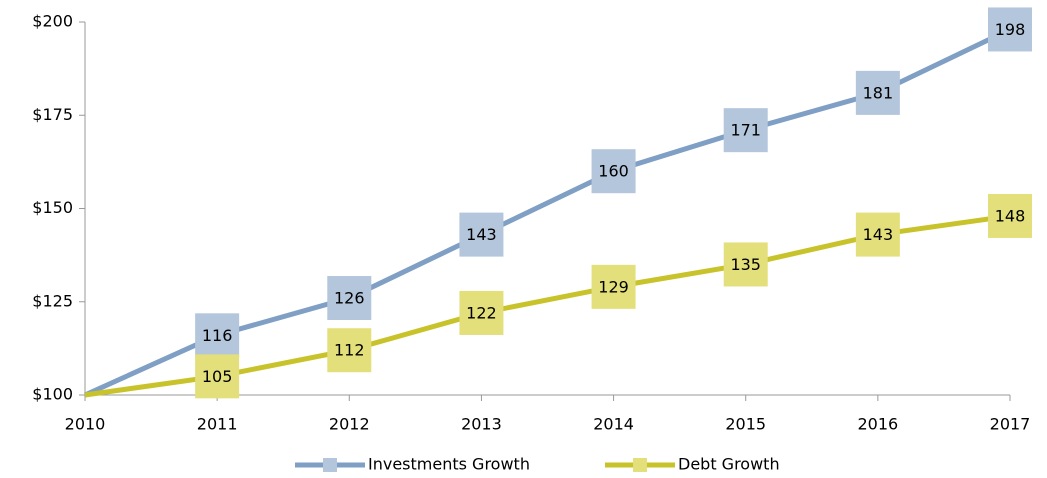 The width and height of the screenshot is (1047, 478). Describe the element at coordinates (729, 464) in the screenshot. I see `legend-label: Debt Growth` at that location.